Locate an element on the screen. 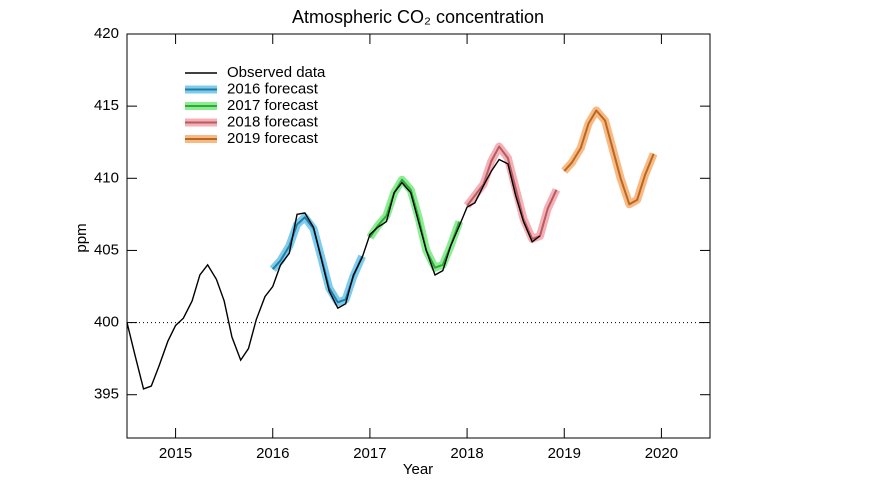 The height and width of the screenshot is (482, 876). y-tick-label: 410 is located at coordinates (106, 177).